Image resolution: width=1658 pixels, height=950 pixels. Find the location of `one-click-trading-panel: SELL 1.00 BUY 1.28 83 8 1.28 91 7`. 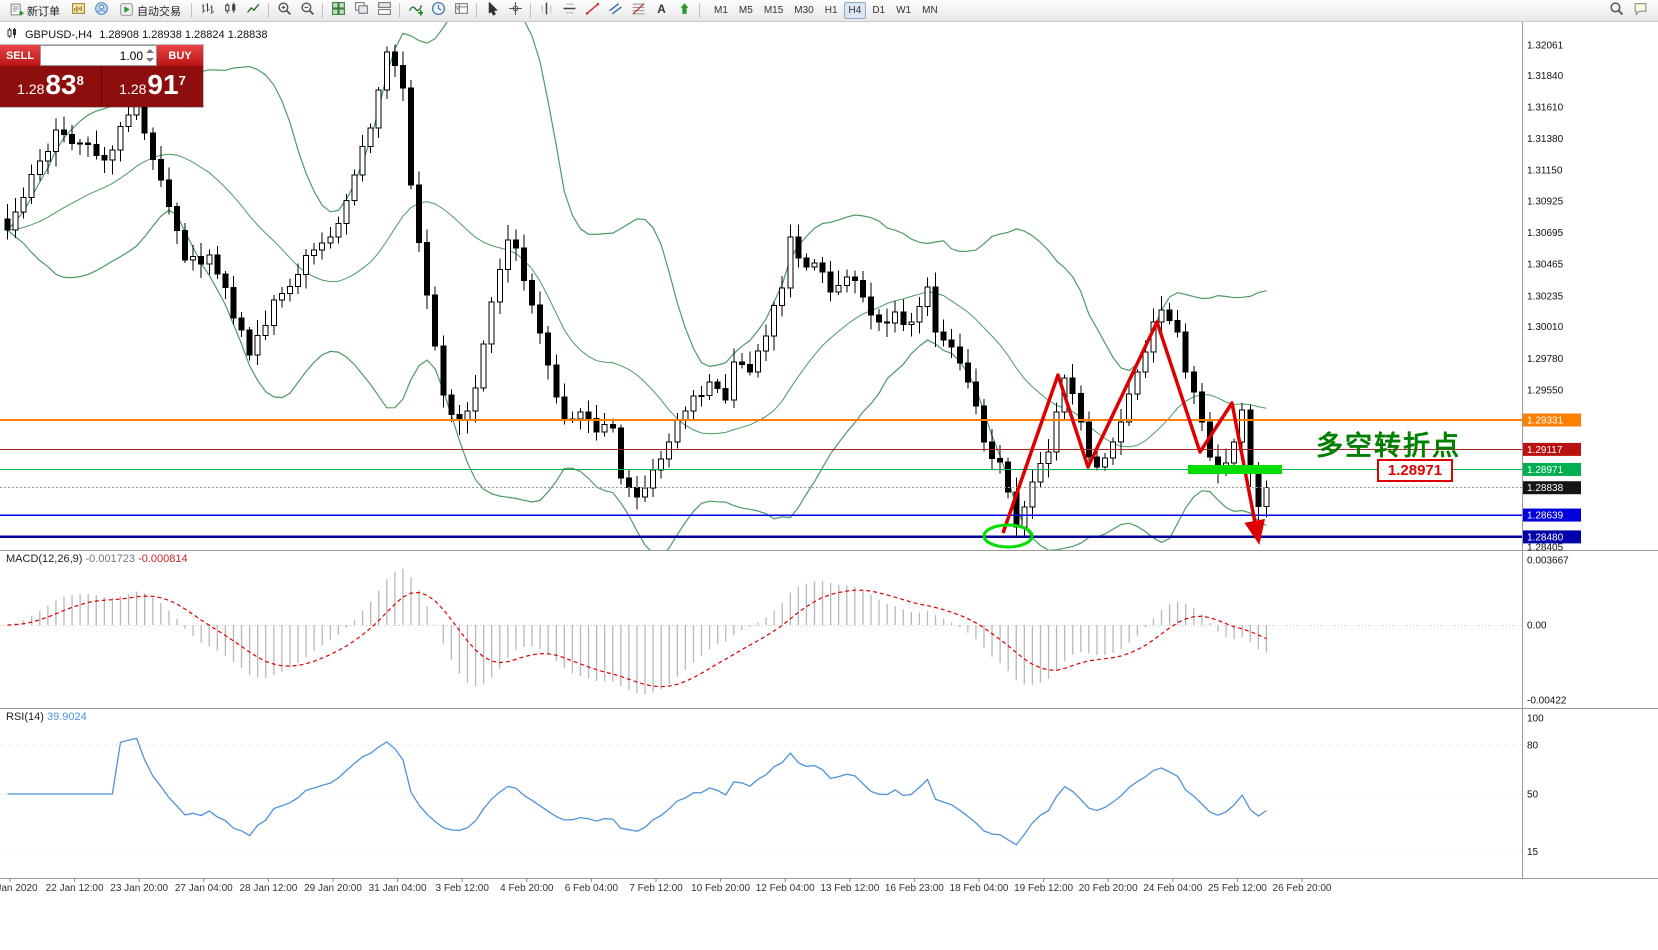

one-click-trading-panel: SELL 1.00 BUY 1.28 83 8 1.28 91 7 is located at coordinates (102, 76).